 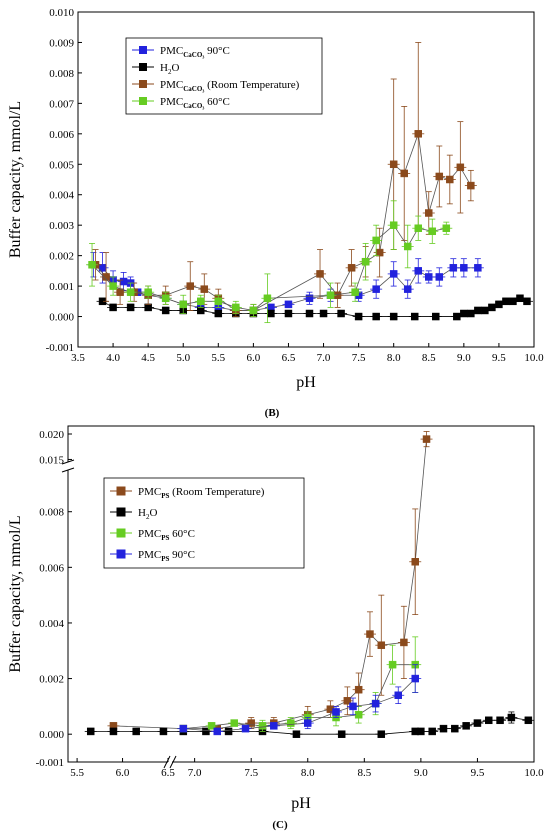 I want to click on y-break-mark, so click(x=68, y=462).